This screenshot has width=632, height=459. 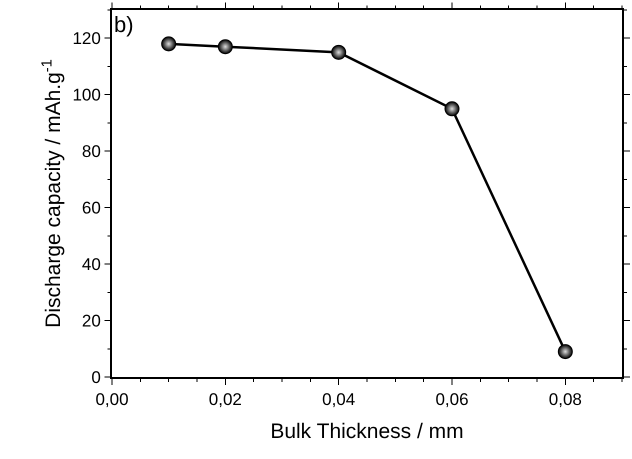 I want to click on x-tick-label: 0,06, so click(x=452, y=400).